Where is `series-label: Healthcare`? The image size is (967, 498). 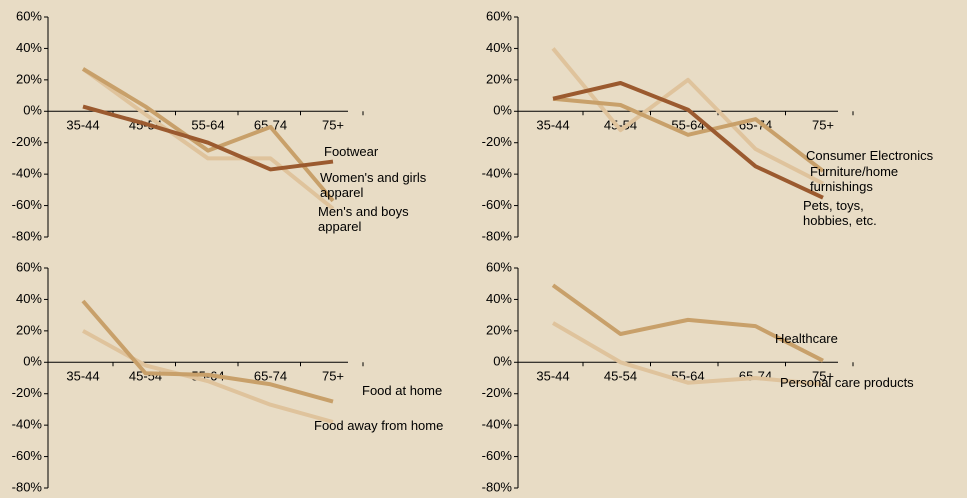
series-label: Healthcare is located at coordinates (806, 338).